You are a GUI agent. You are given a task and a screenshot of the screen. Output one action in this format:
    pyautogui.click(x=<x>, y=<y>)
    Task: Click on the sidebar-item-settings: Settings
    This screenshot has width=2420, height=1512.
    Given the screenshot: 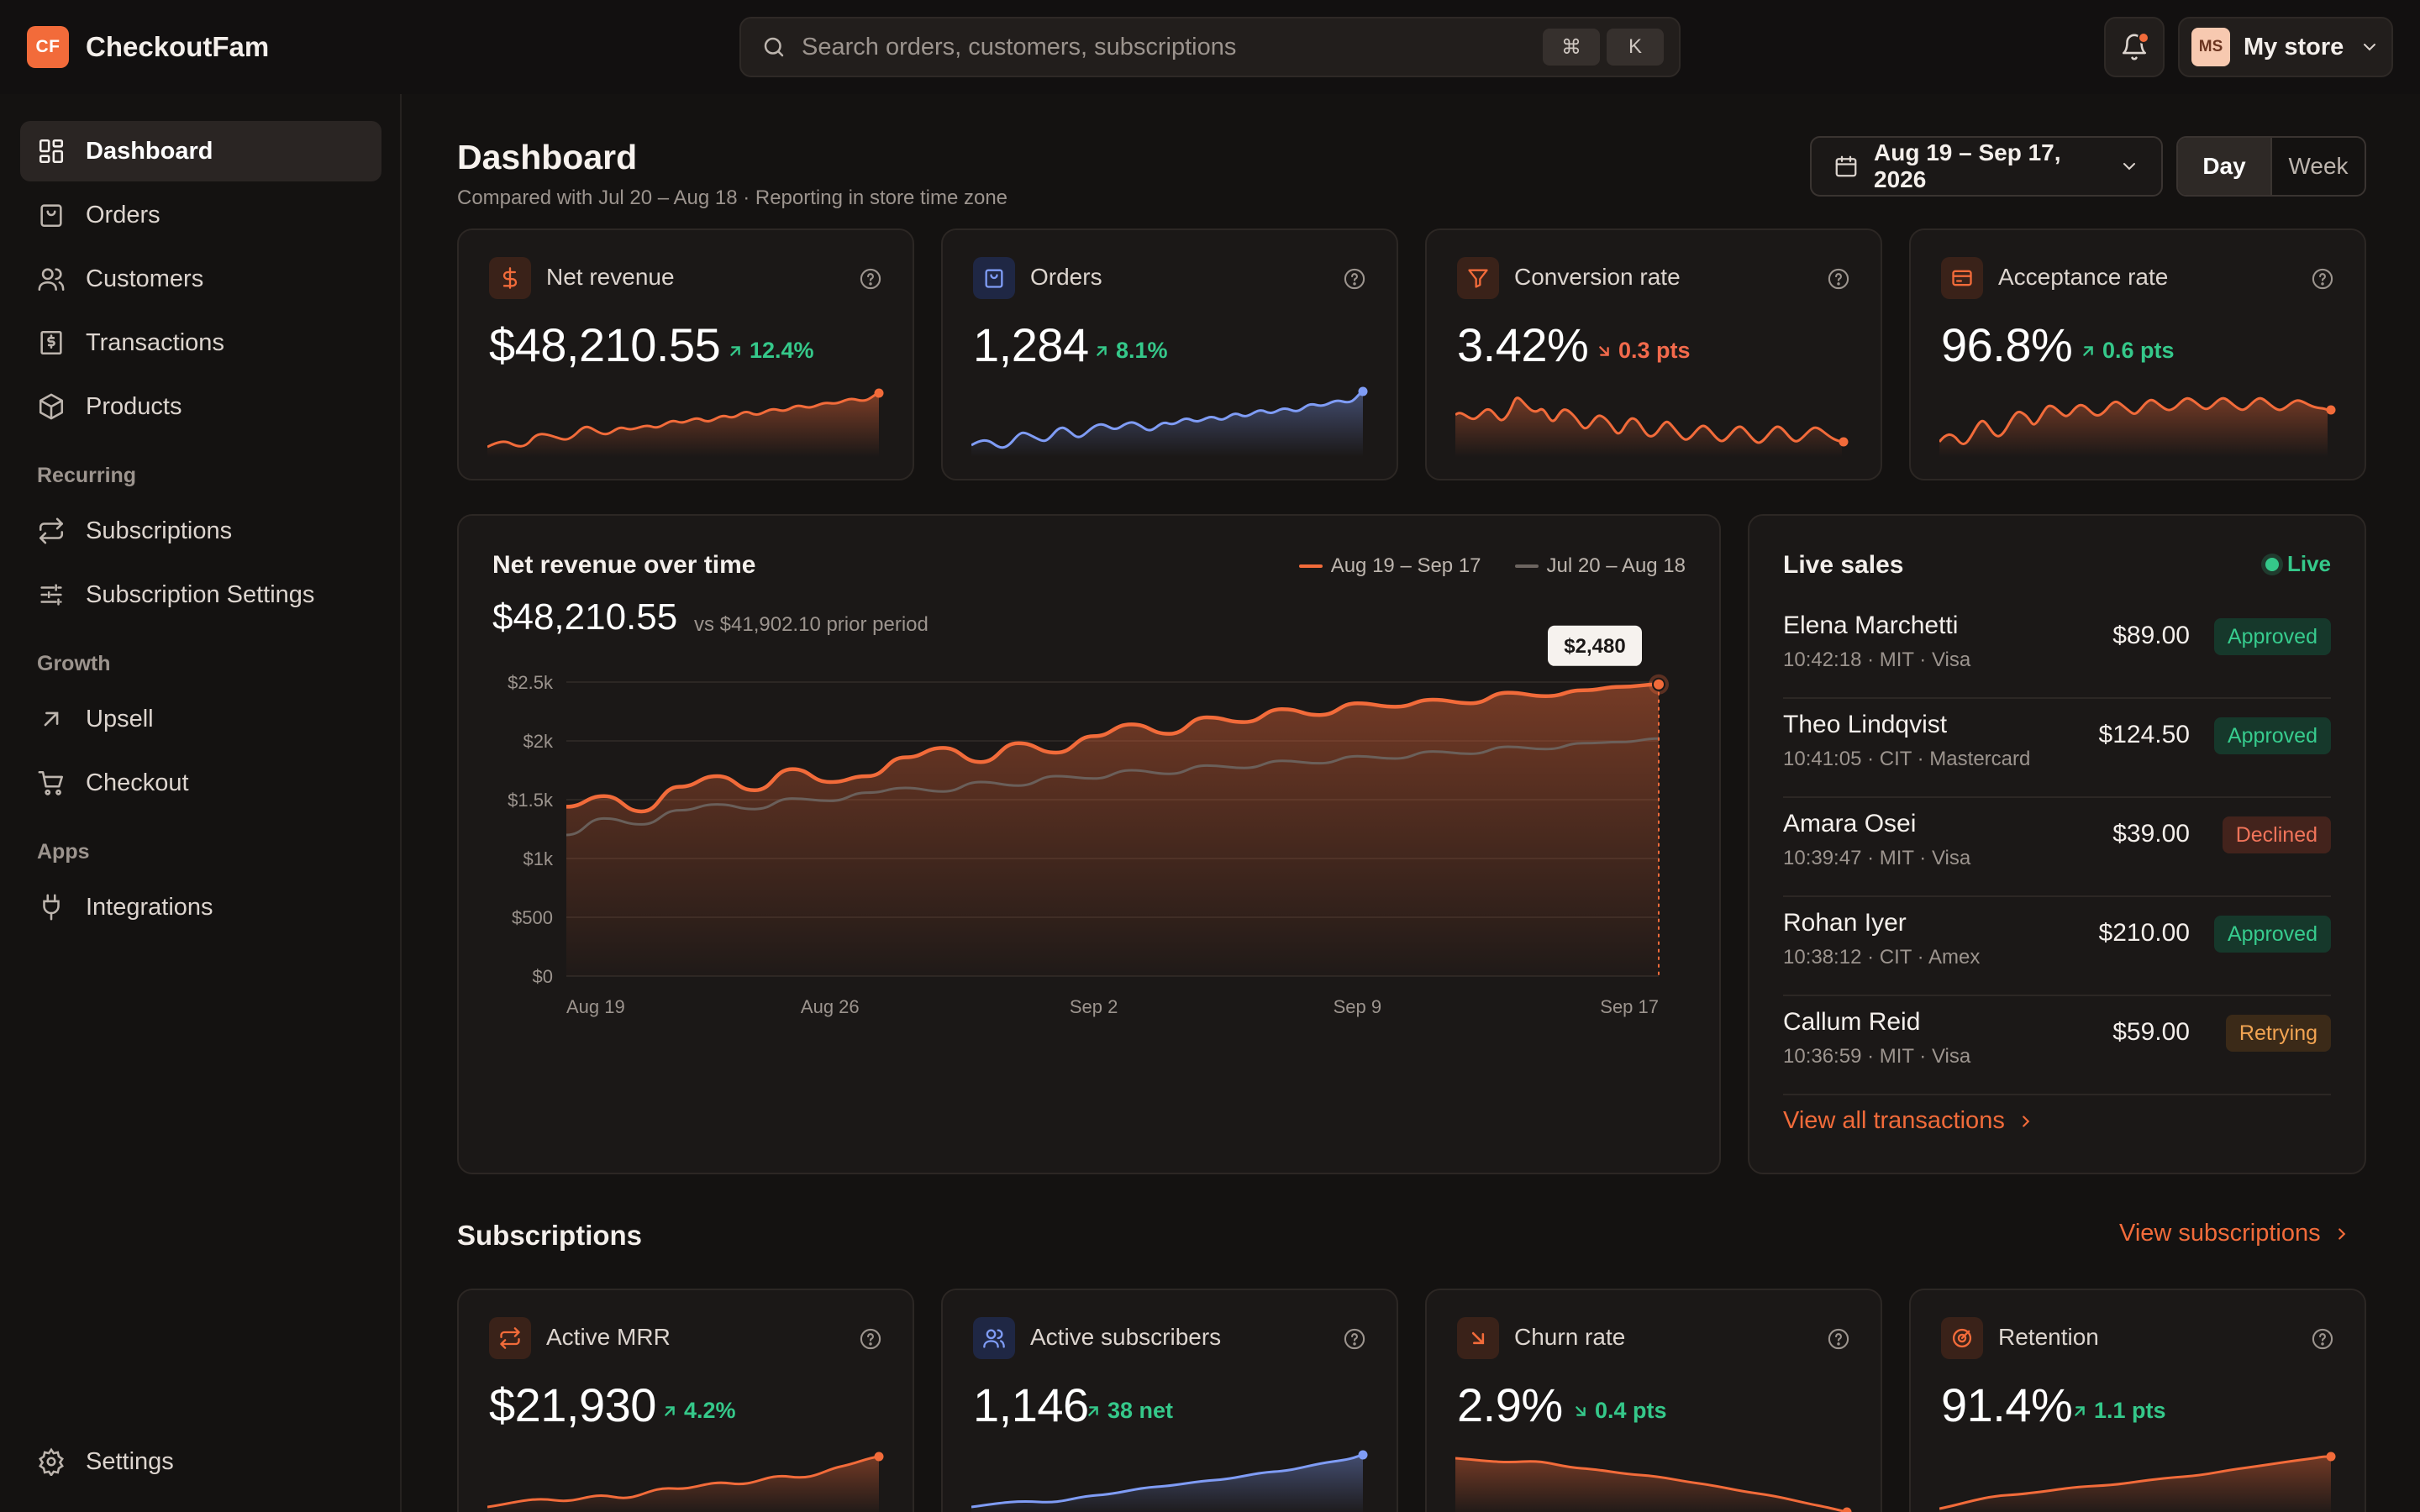 What is the action you would take?
    pyautogui.click(x=200, y=1461)
    